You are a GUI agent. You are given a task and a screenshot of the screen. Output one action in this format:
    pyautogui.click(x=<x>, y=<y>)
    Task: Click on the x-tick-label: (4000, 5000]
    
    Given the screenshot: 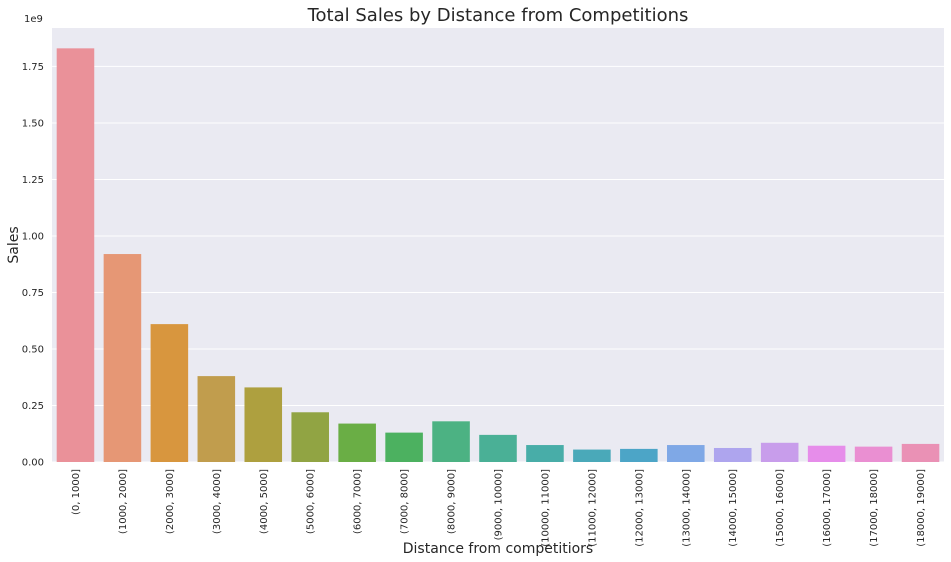 What is the action you would take?
    pyautogui.click(x=264, y=501)
    